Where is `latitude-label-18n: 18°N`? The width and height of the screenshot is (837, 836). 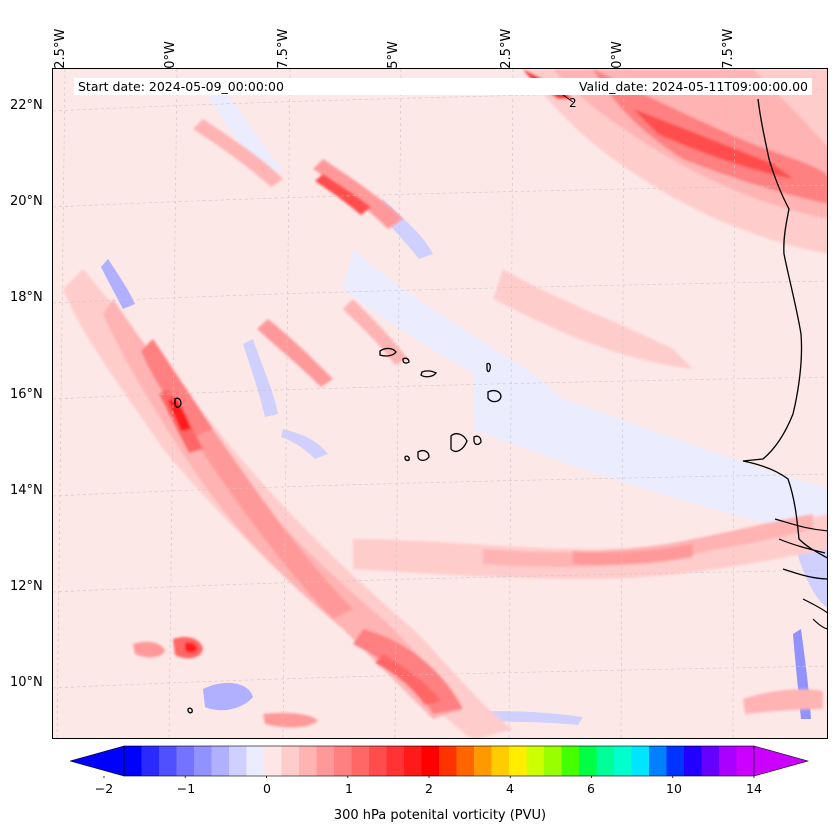 latitude-label-18n: 18°N is located at coordinates (26, 297).